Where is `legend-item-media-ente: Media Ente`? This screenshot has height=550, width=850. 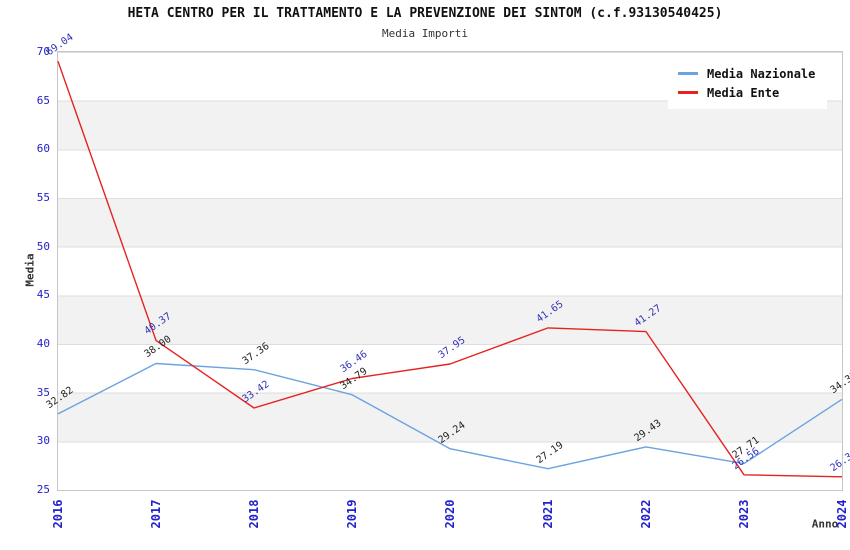 legend-item-media-ente: Media Ente is located at coordinates (746, 92).